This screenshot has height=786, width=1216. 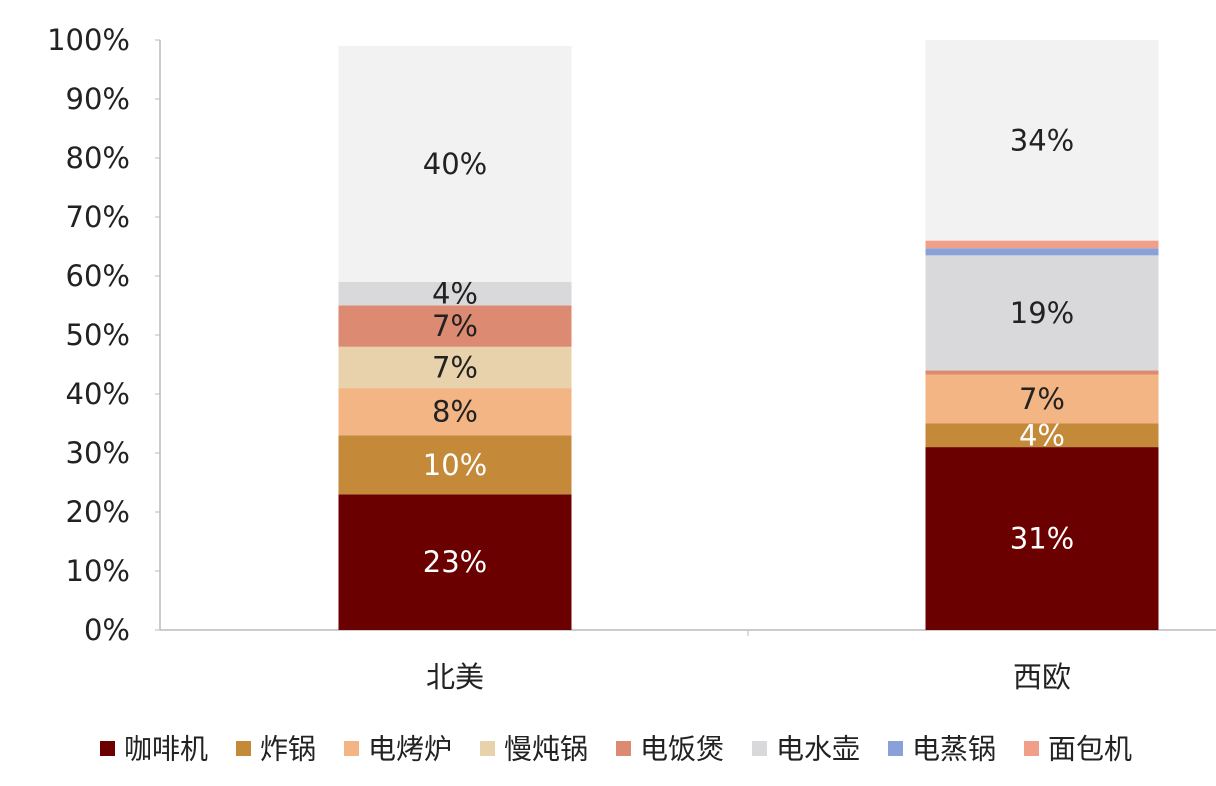 I want to click on data-label: 23%, so click(x=455, y=562).